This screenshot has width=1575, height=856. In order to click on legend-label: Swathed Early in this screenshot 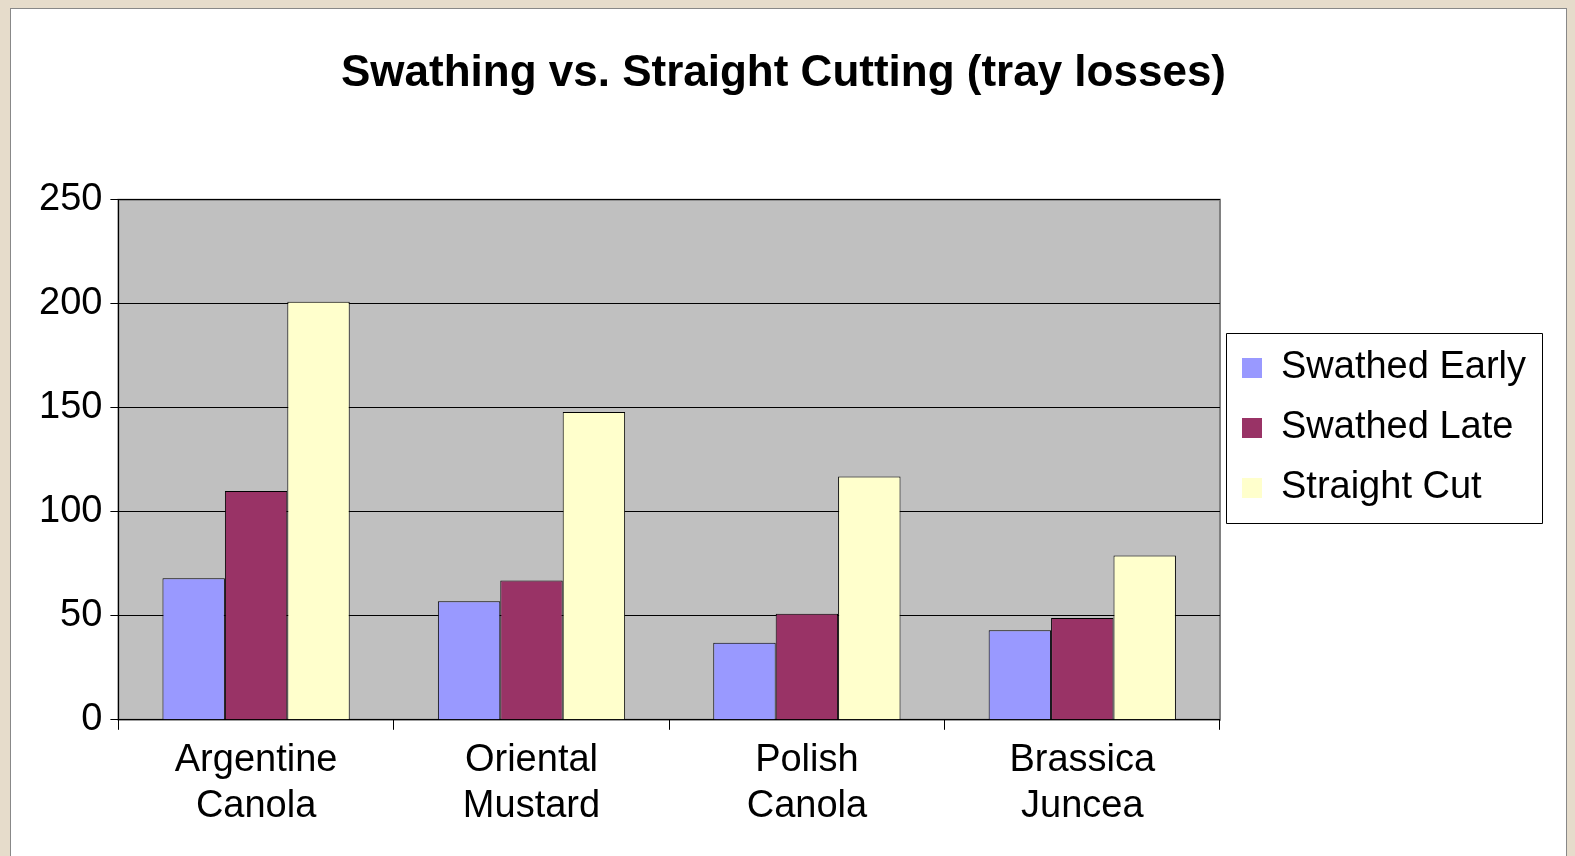, I will do `click(1403, 365)`.